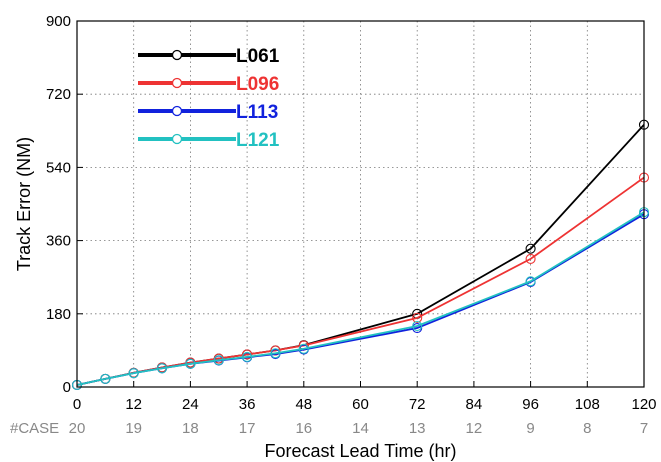 Image resolution: width=661 pixels, height=462 pixels. I want to click on x-tick-label: 108, so click(587, 404).